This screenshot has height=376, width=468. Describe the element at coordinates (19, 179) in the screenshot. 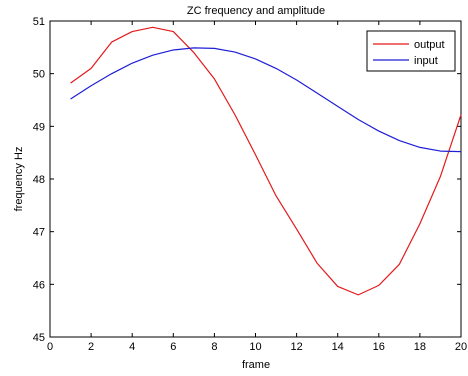

I see `y-axis-label: frequency Hz` at that location.